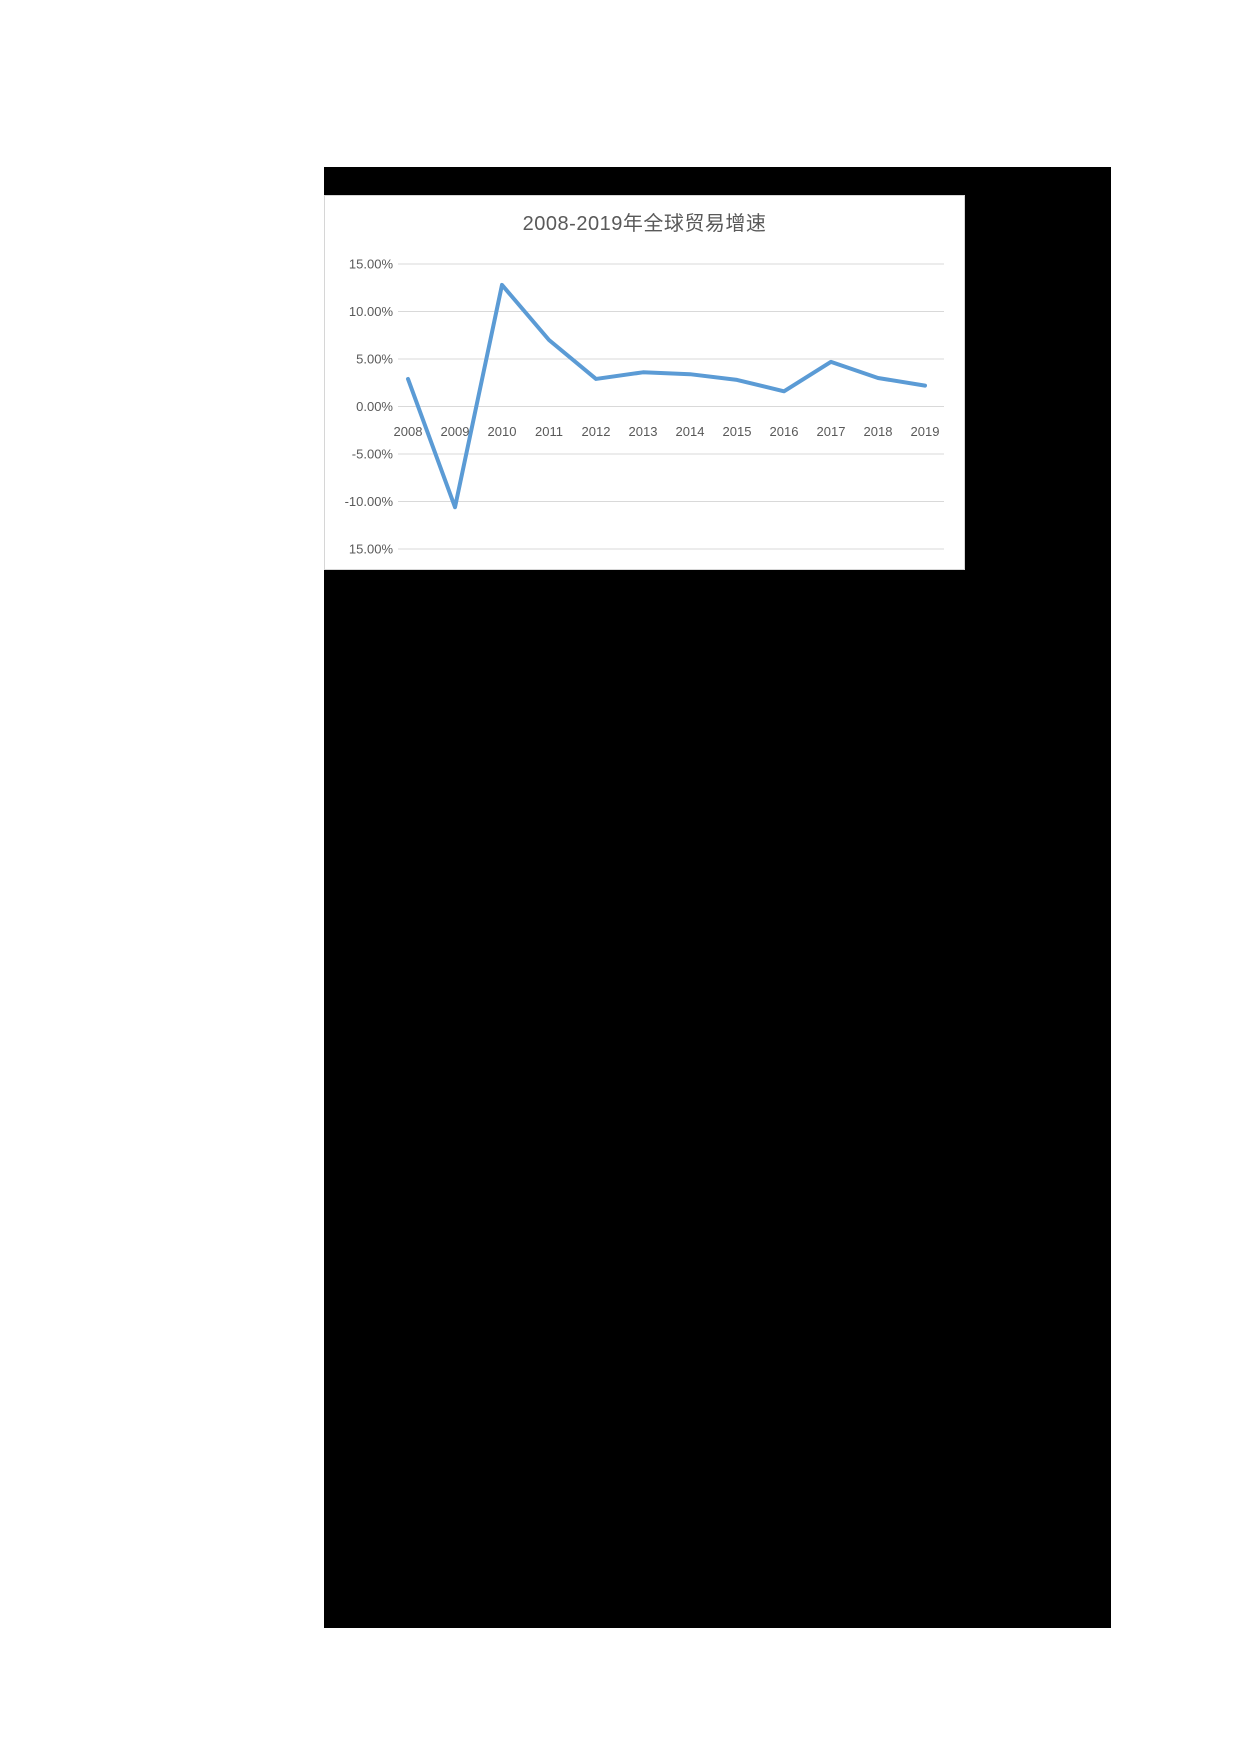  What do you see at coordinates (666, 396) in the screenshot?
I see `trend-line` at bounding box center [666, 396].